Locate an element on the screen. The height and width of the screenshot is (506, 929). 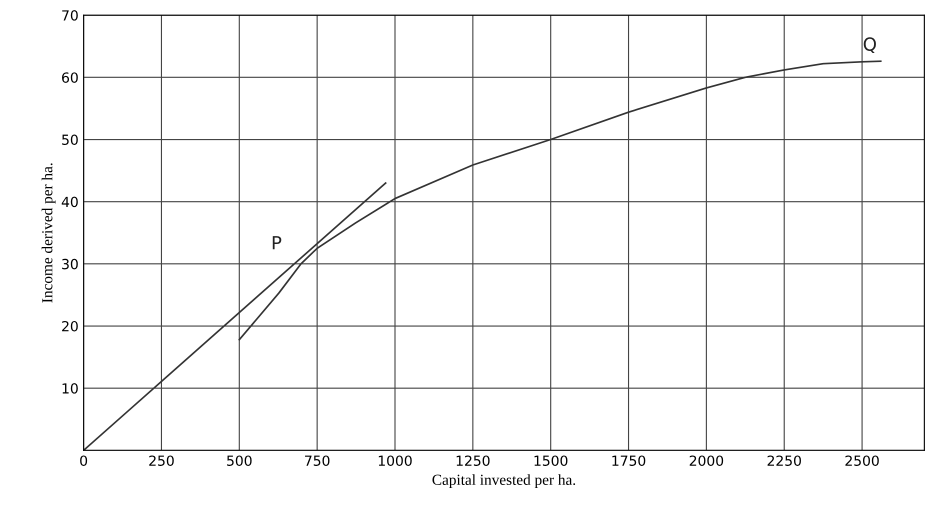
y-axis-title: Income derived per ha. is located at coordinates (49, 233).